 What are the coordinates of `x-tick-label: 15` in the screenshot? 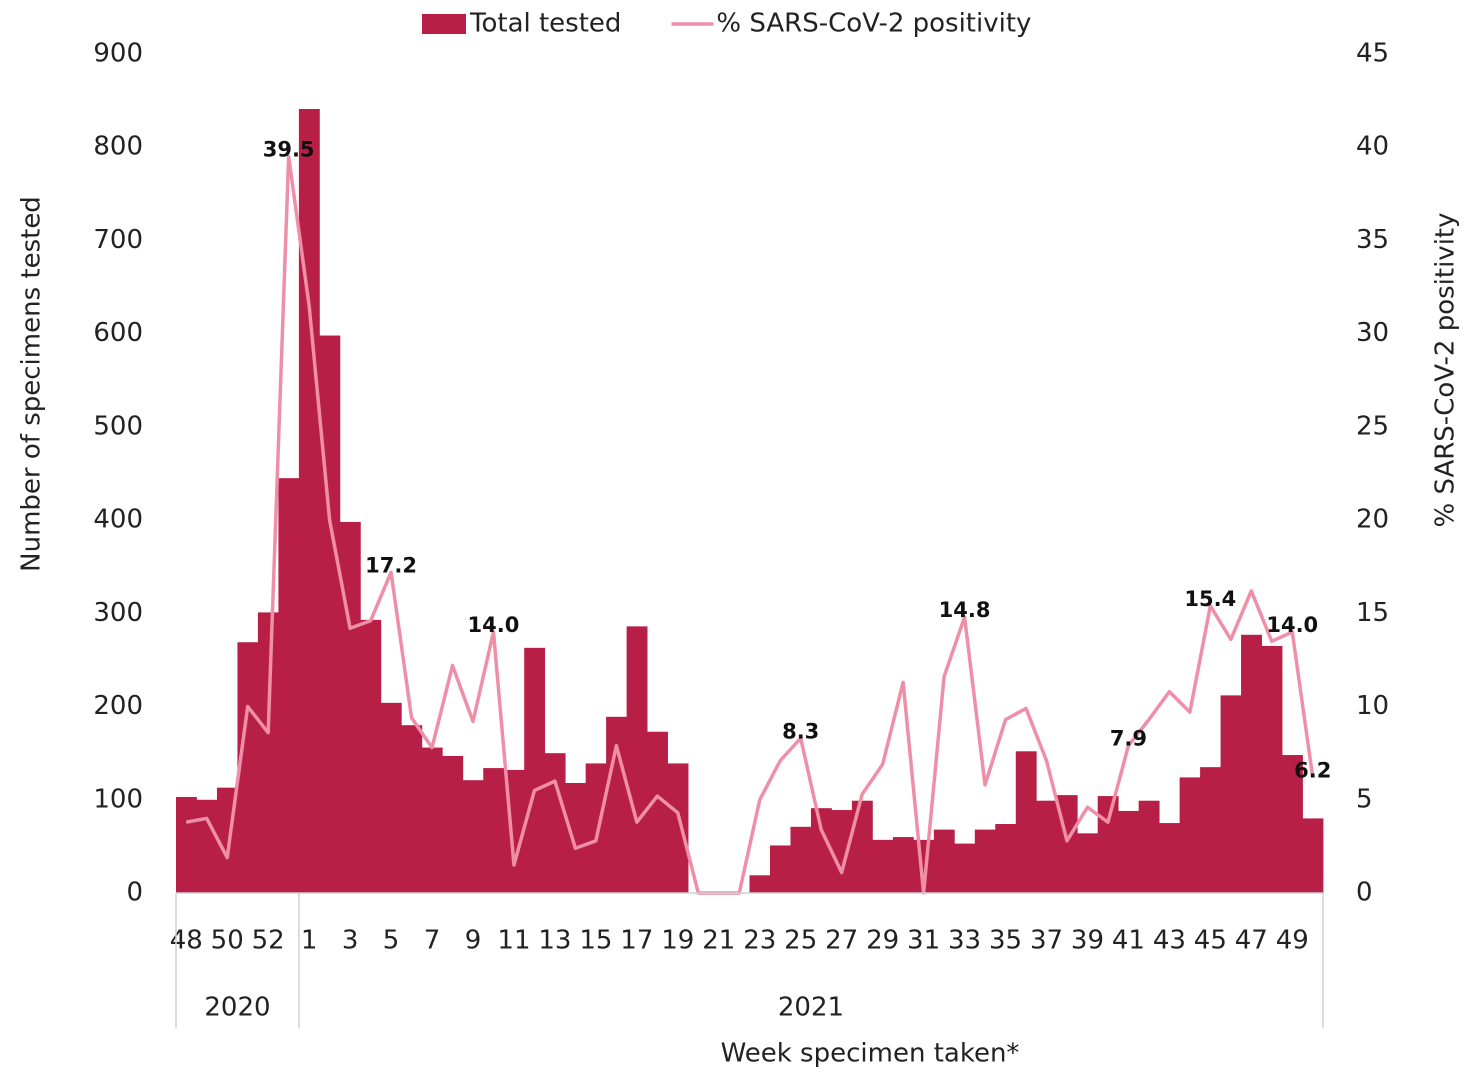 It's located at (595, 941).